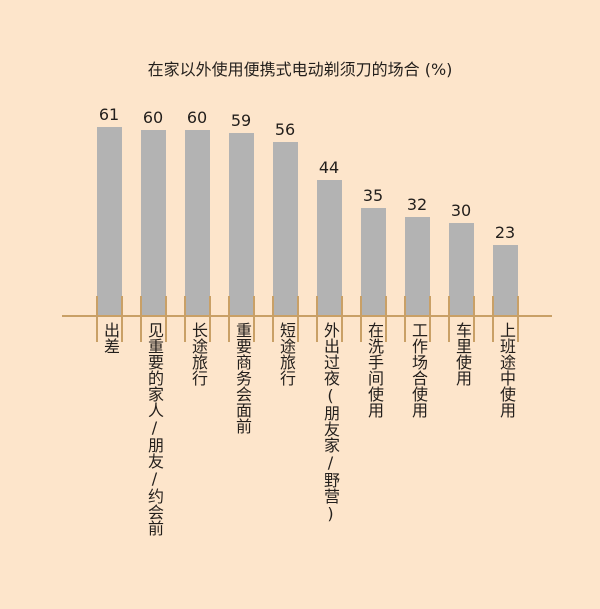  What do you see at coordinates (286, 354) in the screenshot?
I see `category-label: 短途旅行` at bounding box center [286, 354].